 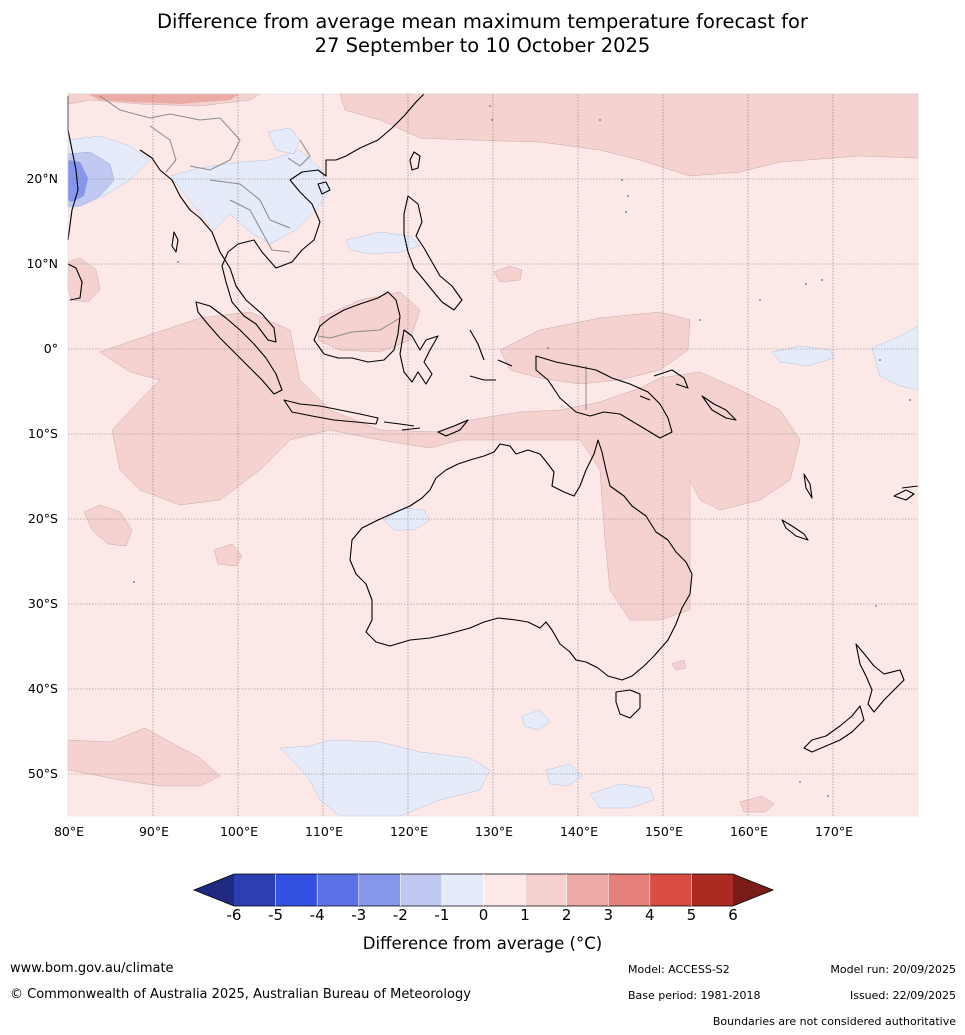 I want to click on sumatra-coastline, so click(x=239, y=348).